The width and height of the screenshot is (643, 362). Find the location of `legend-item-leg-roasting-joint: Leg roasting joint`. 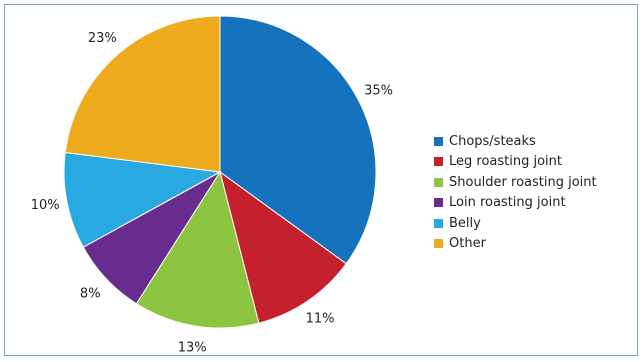

legend-item-leg-roasting-joint: Leg roasting joint is located at coordinates (515, 162).